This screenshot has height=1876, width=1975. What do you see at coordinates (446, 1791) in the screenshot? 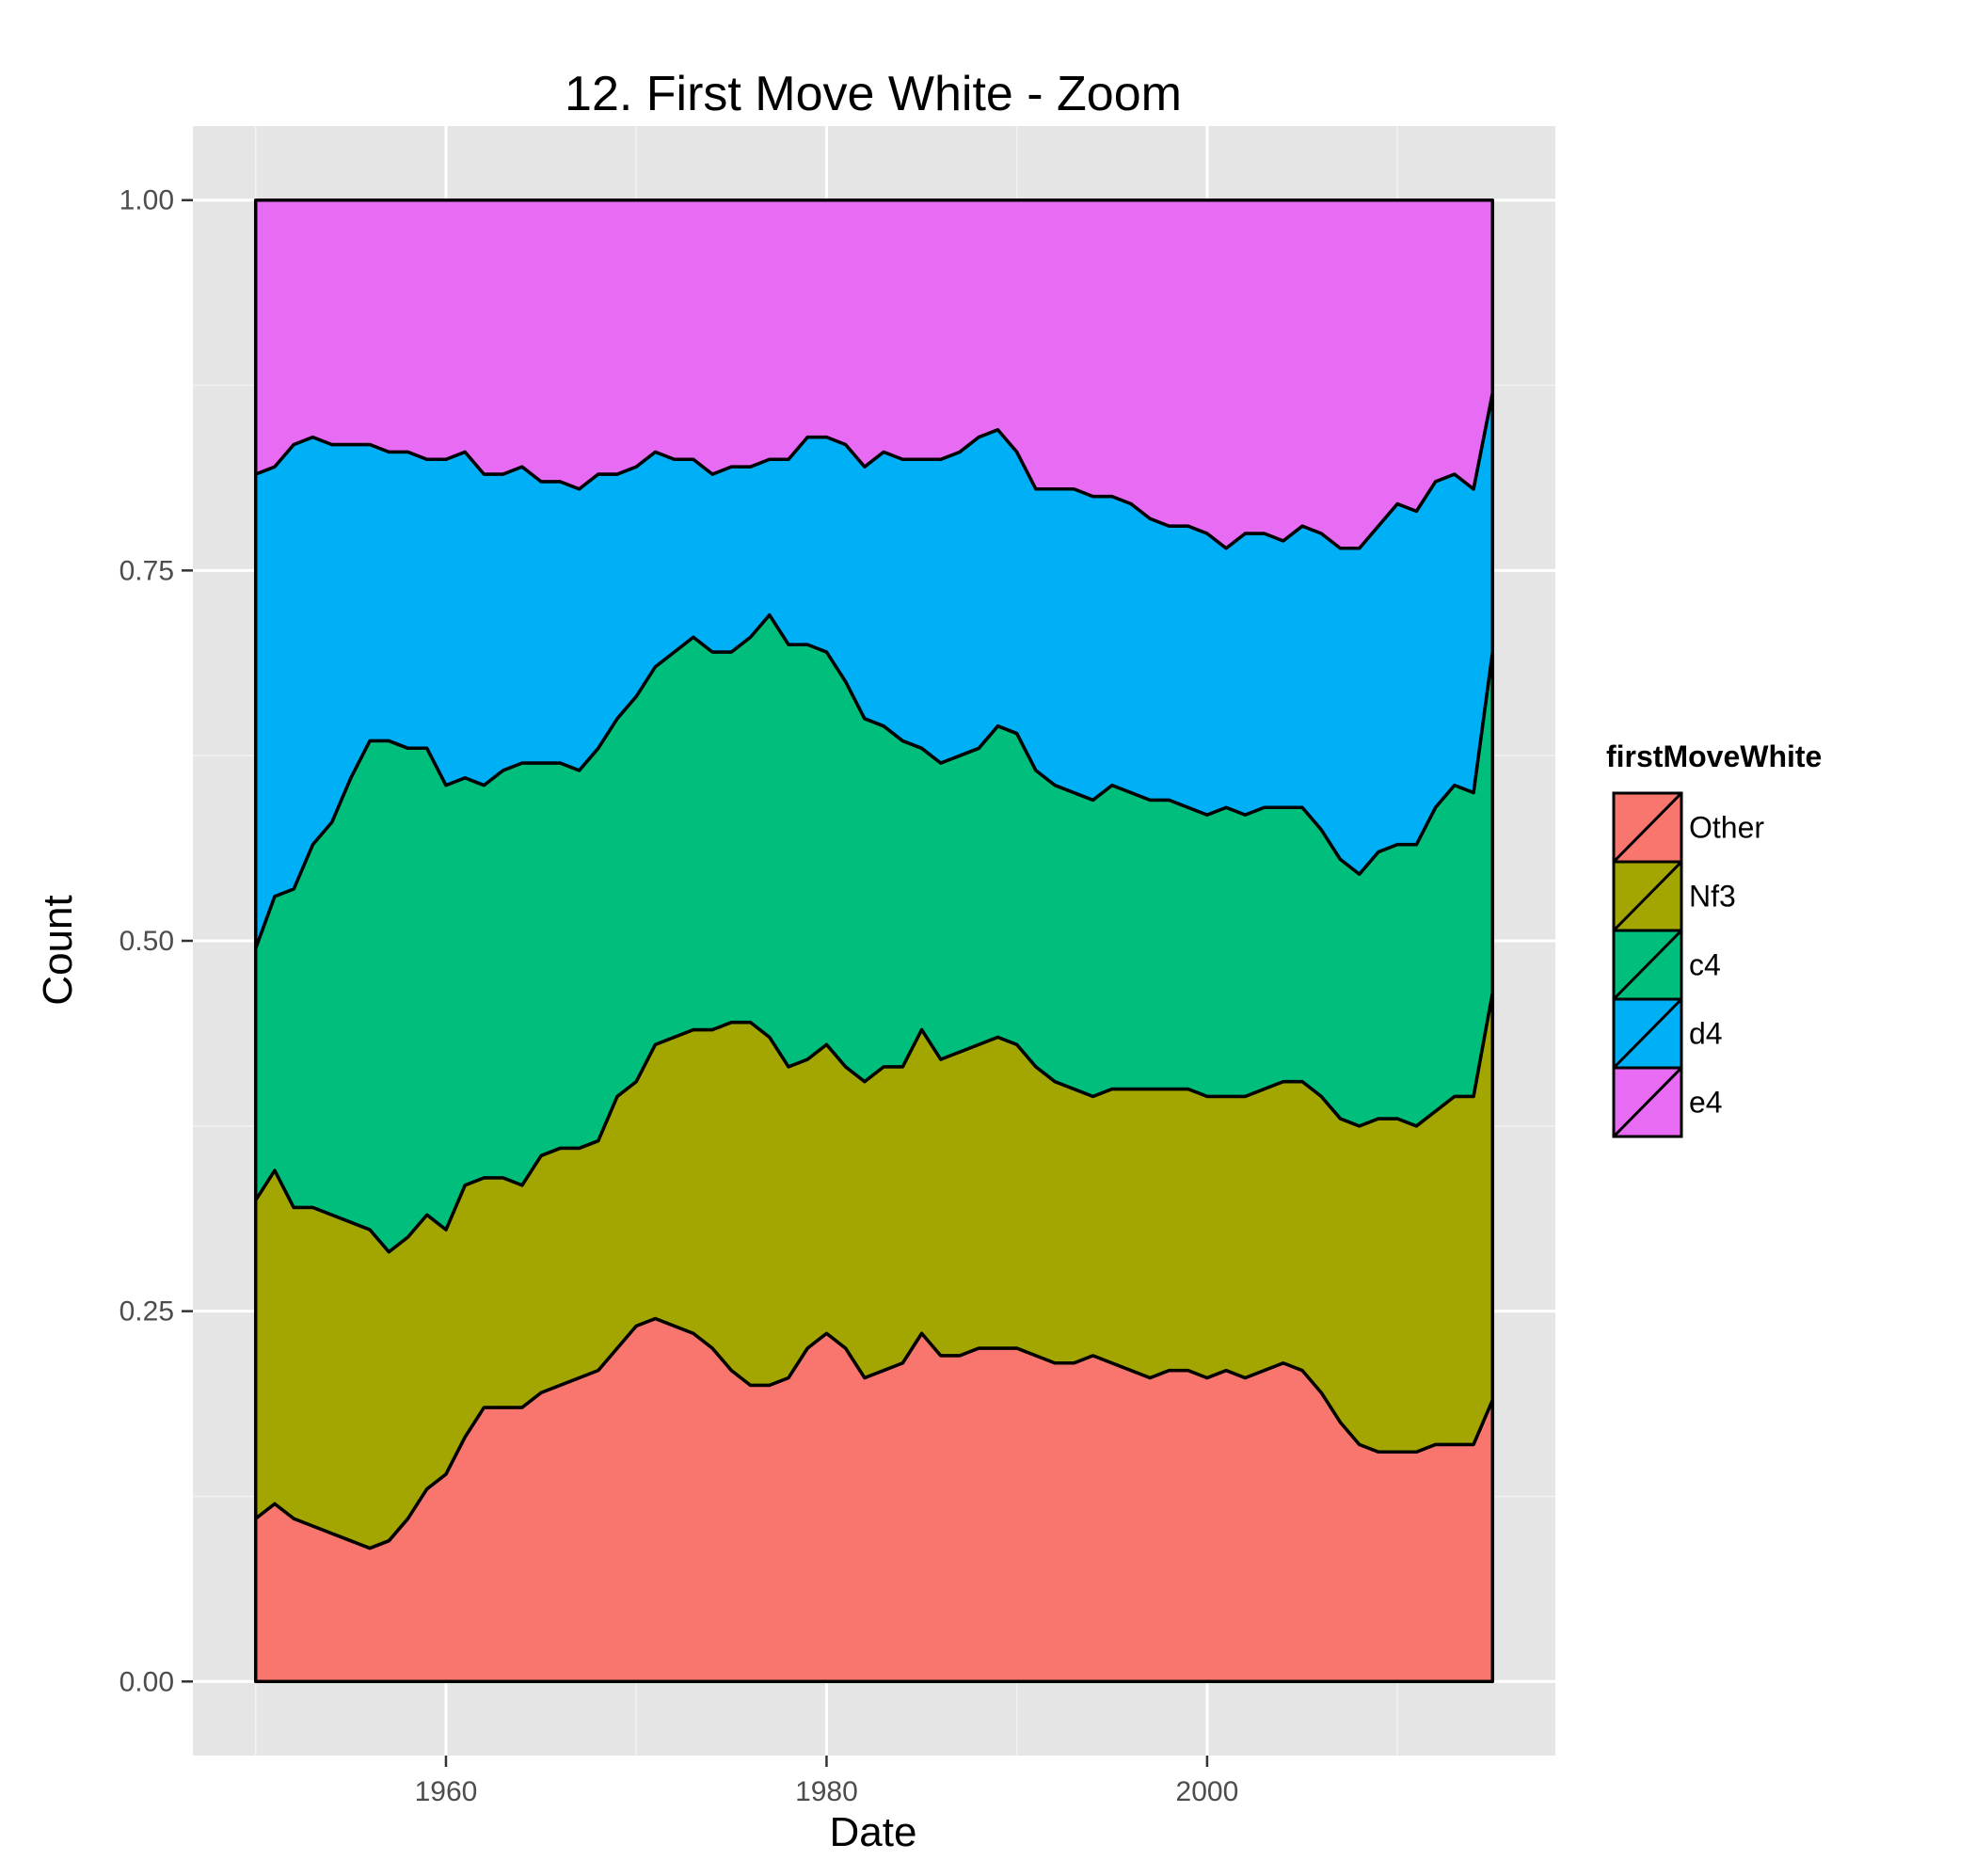
I see `x-tick-label: 1960` at bounding box center [446, 1791].